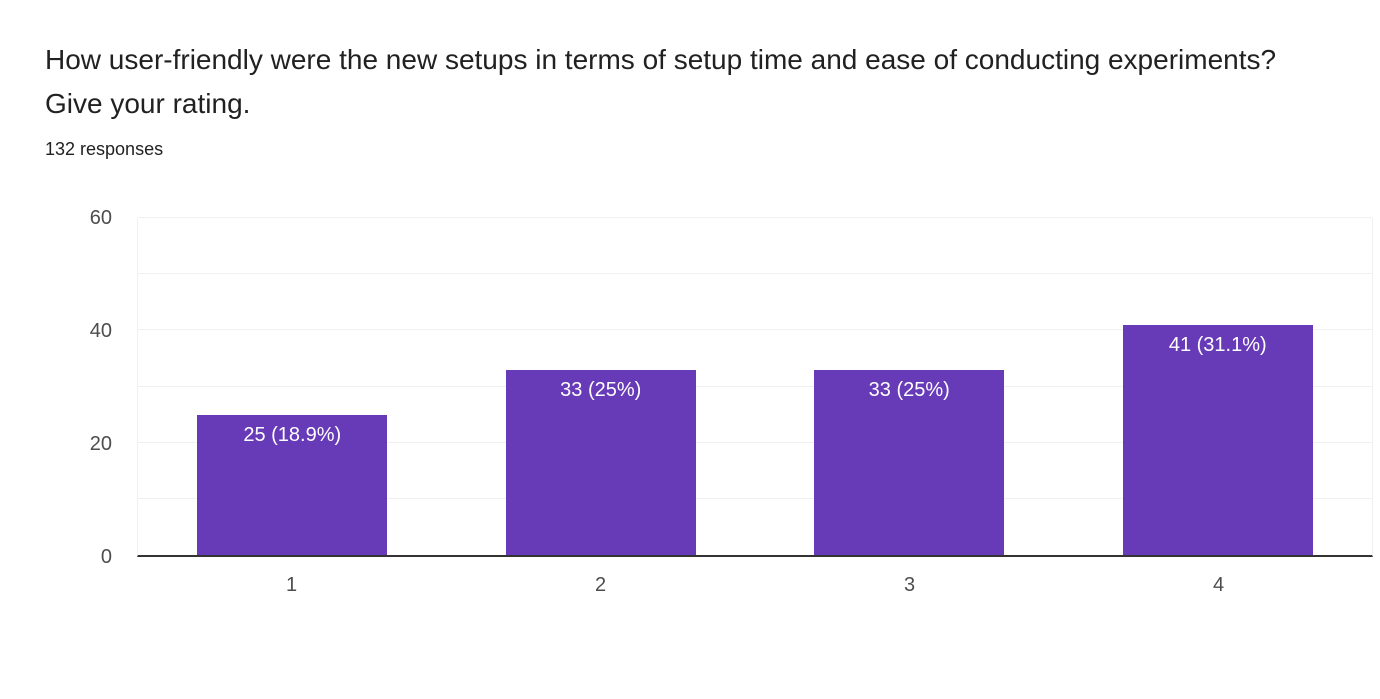  I want to click on y-axis-tick-label-60: 60, so click(100, 218).